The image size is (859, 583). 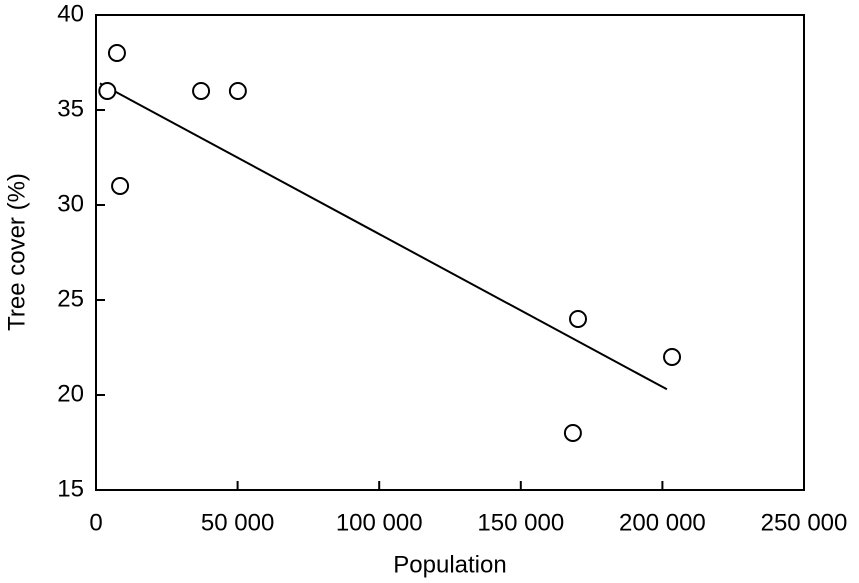 What do you see at coordinates (70, 203) in the screenshot?
I see `y-tick-label: 30` at bounding box center [70, 203].